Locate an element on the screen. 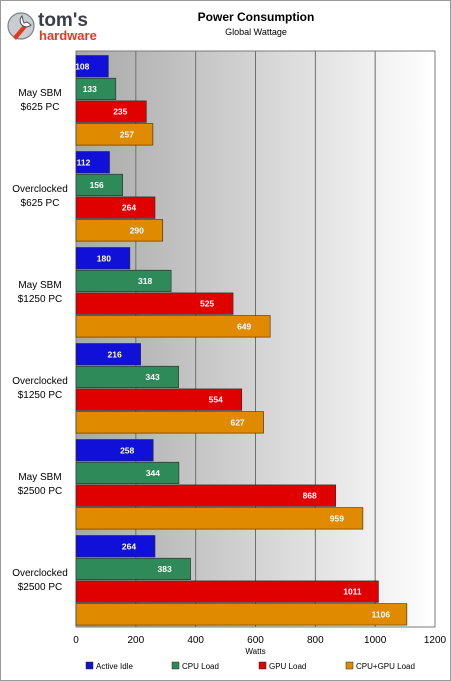 This screenshot has width=451, height=681. x-tick-label: 800 is located at coordinates (315, 640).